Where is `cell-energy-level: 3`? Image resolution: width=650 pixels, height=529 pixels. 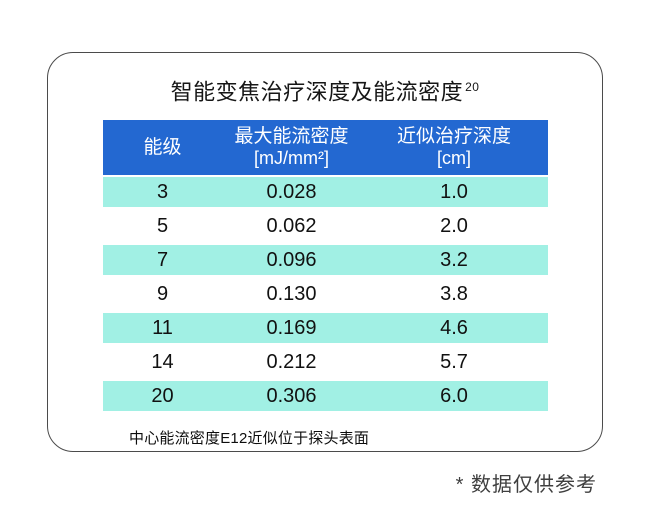 cell-energy-level: 3 is located at coordinates (162, 192).